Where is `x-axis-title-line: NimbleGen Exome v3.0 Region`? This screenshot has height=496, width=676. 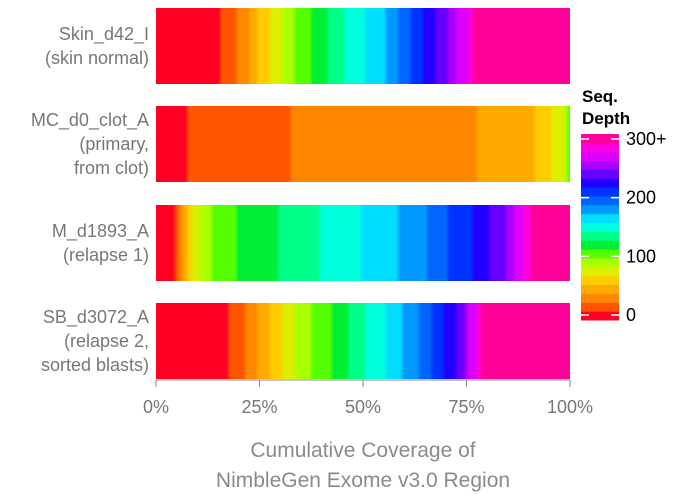
x-axis-title-line: NimbleGen Exome v3.0 Region is located at coordinates (363, 480).